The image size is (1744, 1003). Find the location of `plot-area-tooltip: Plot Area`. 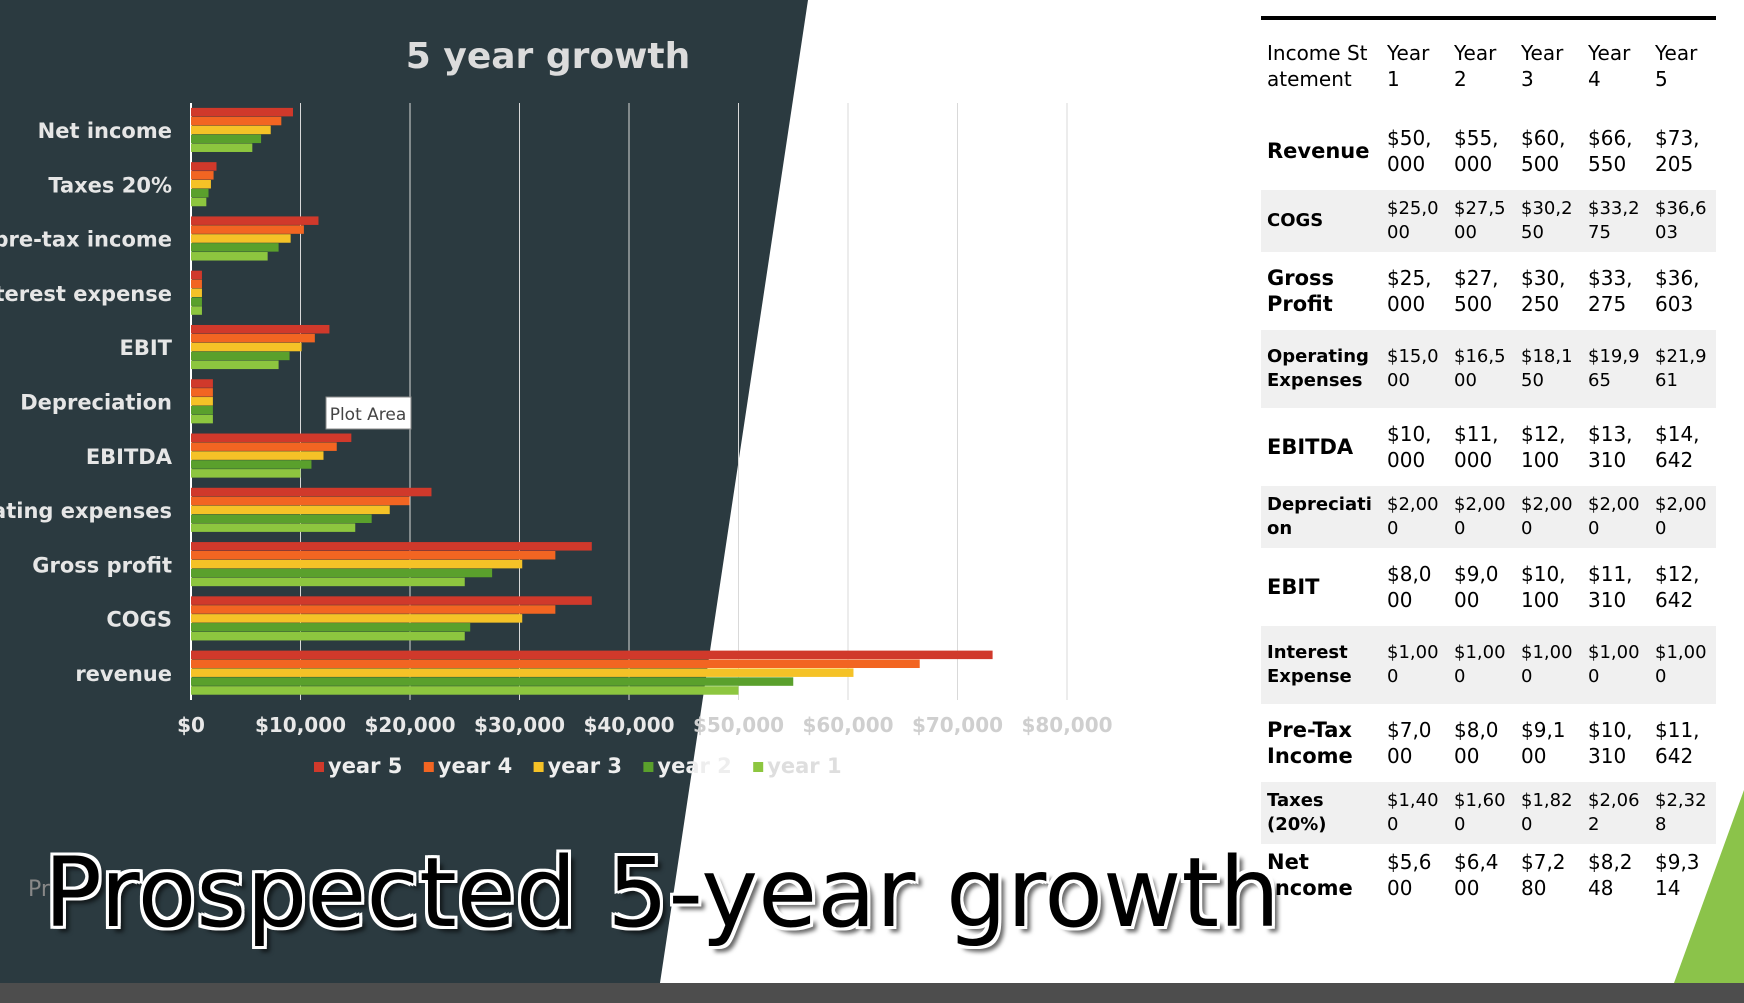

plot-area-tooltip: Plot Area is located at coordinates (368, 413).